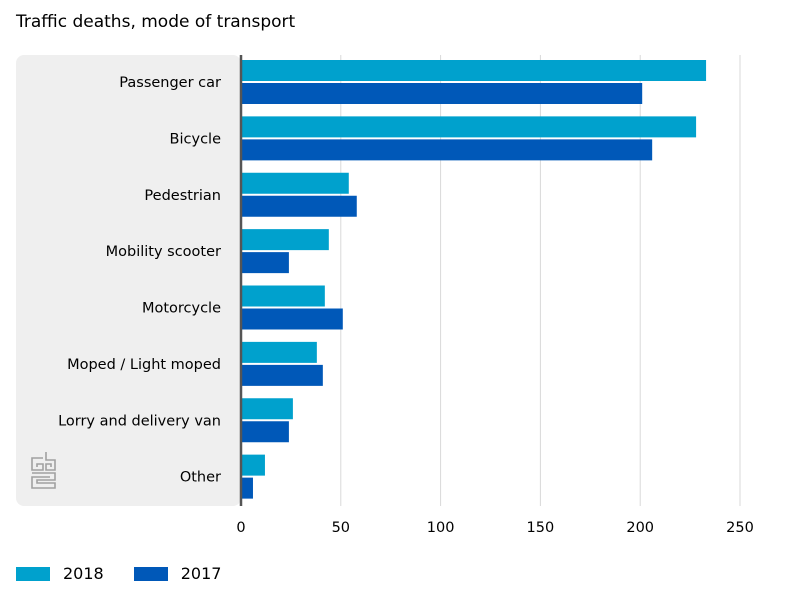 The width and height of the screenshot is (800, 600). Describe the element at coordinates (156, 22) in the screenshot. I see `chart-title: Traffic deaths, mode of transport` at that location.